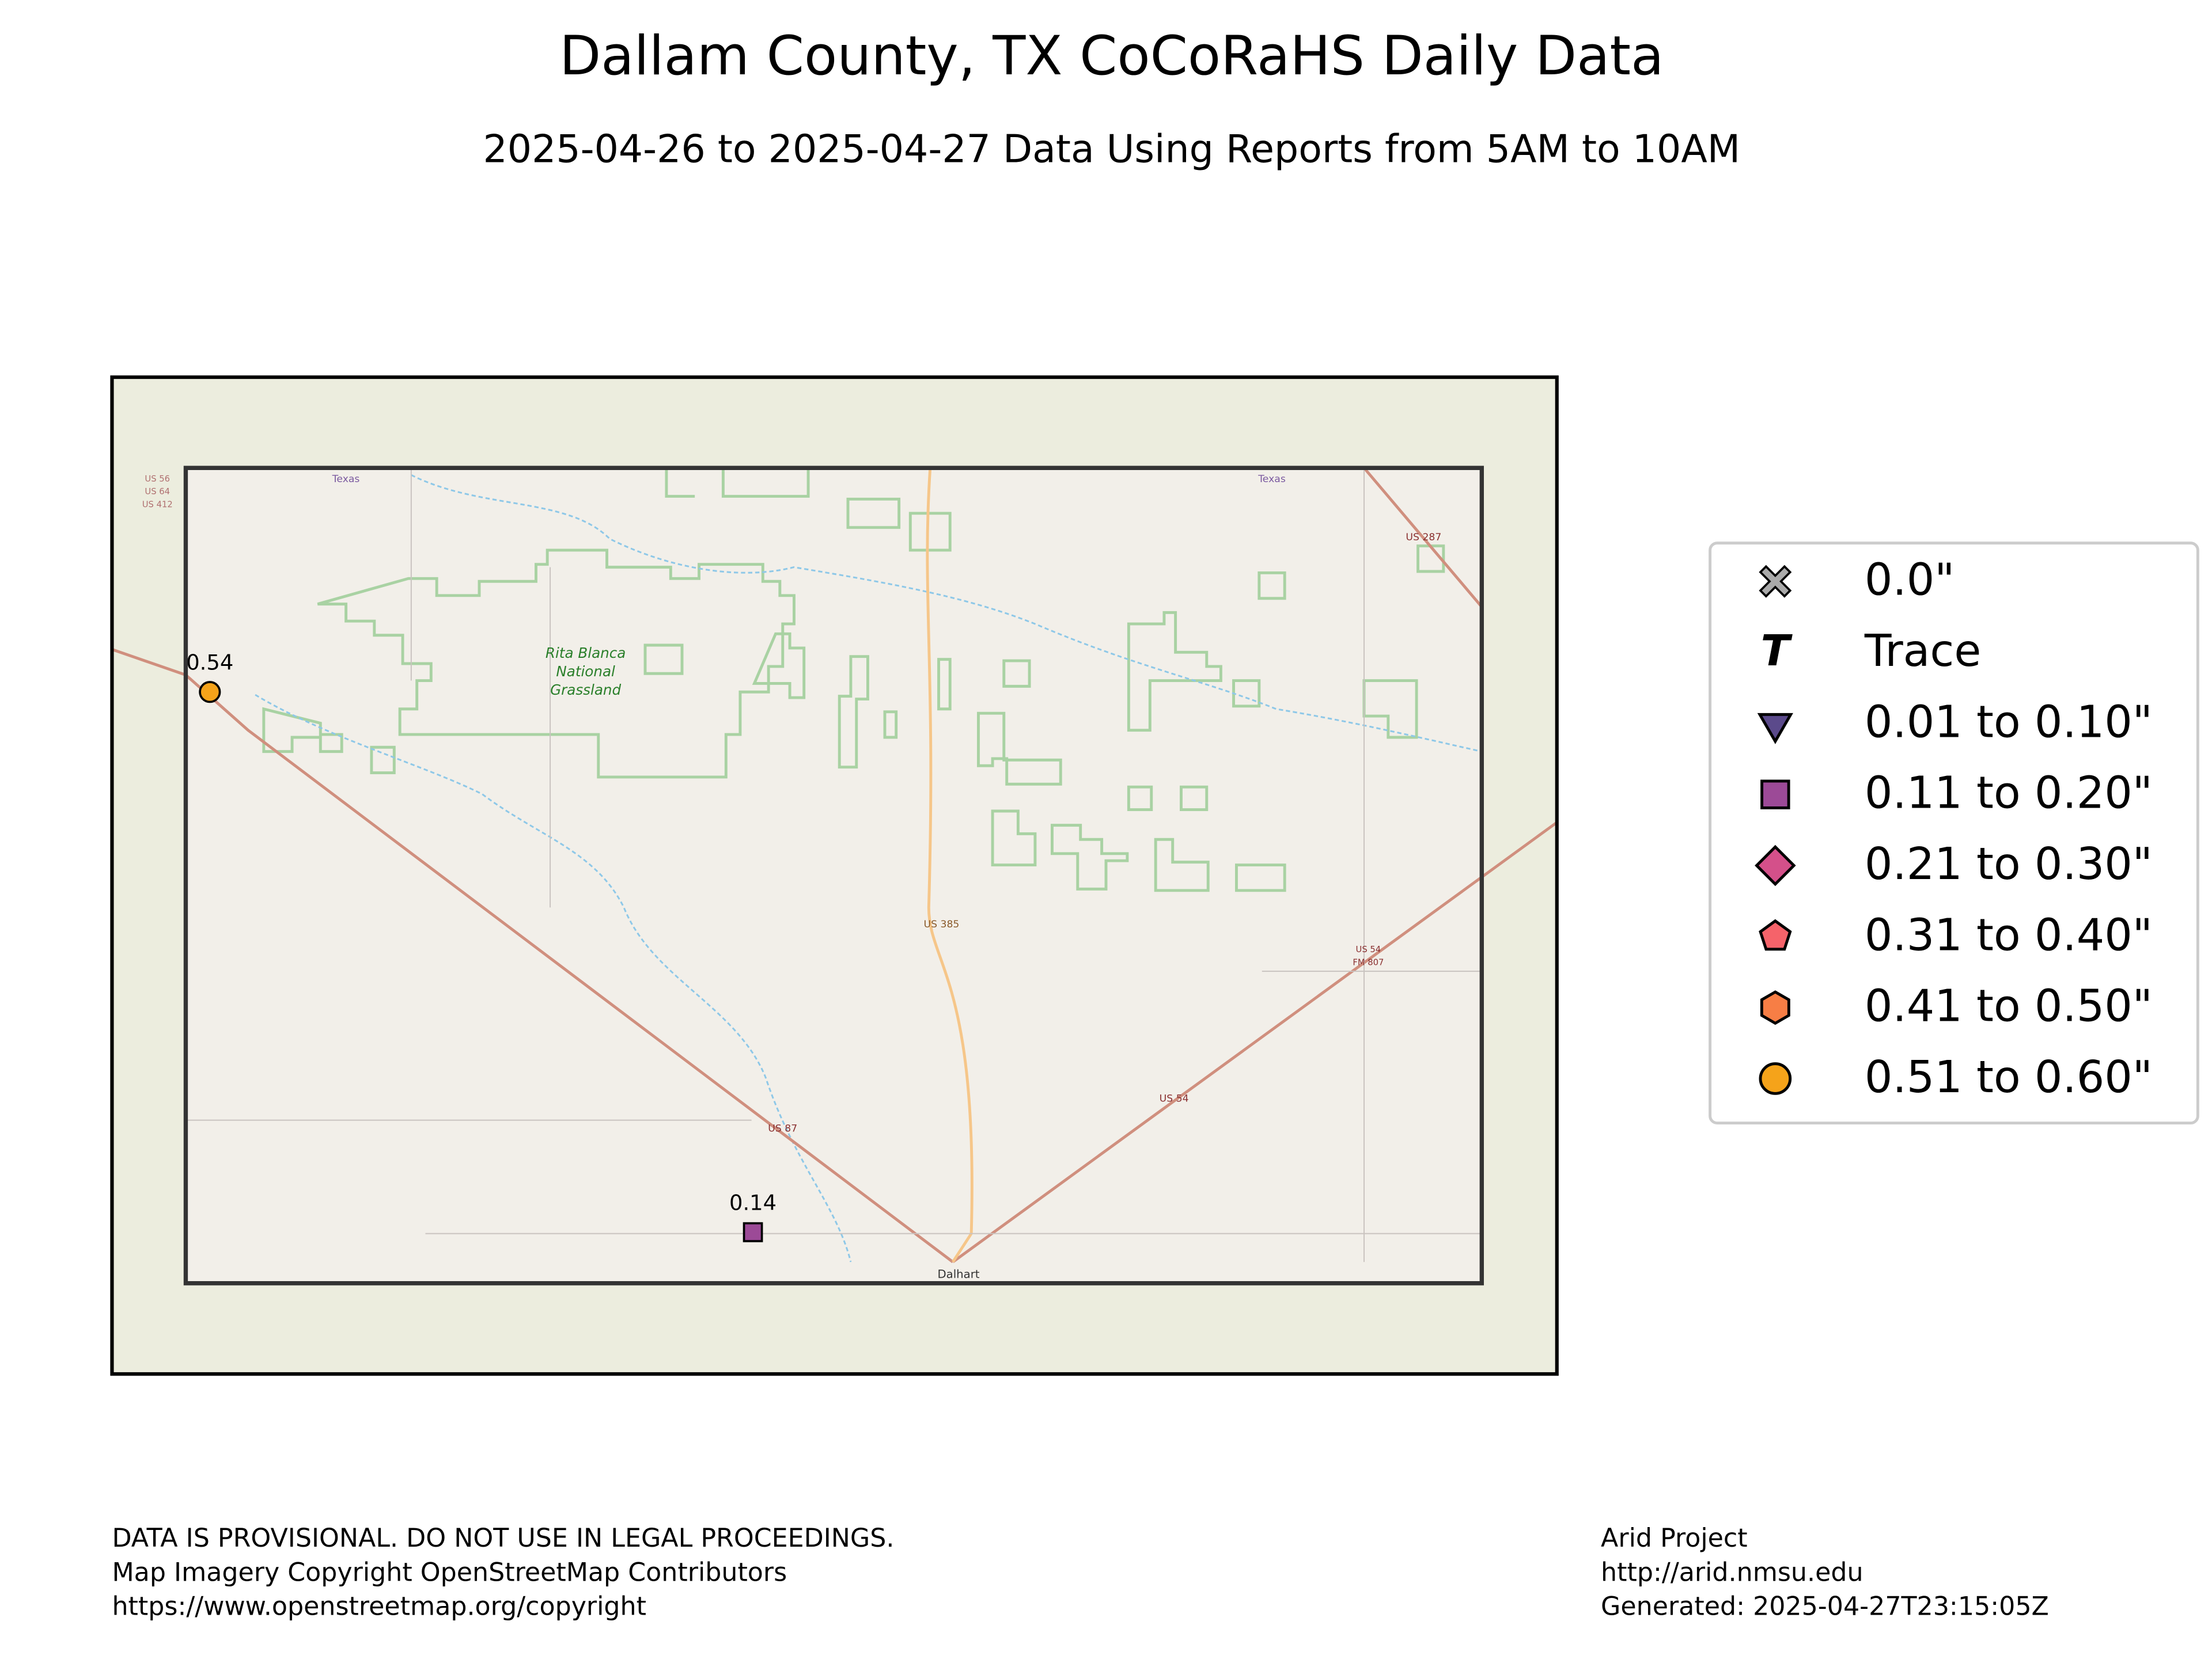 Image resolution: width=2212 pixels, height=1659 pixels. Describe the element at coordinates (958, 1274) in the screenshot. I see `map-label: Dalhart` at that location.